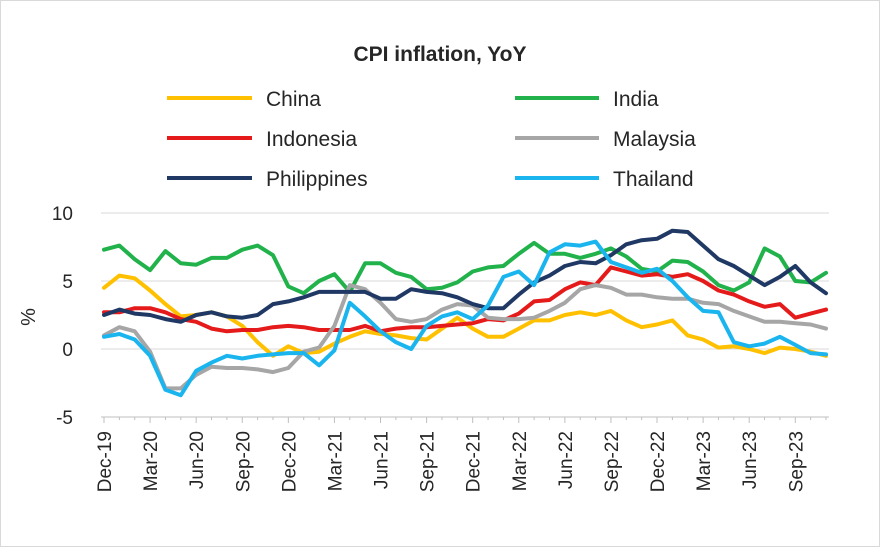 The width and height of the screenshot is (880, 547). I want to click on series-line-indonesia, so click(465, 299).